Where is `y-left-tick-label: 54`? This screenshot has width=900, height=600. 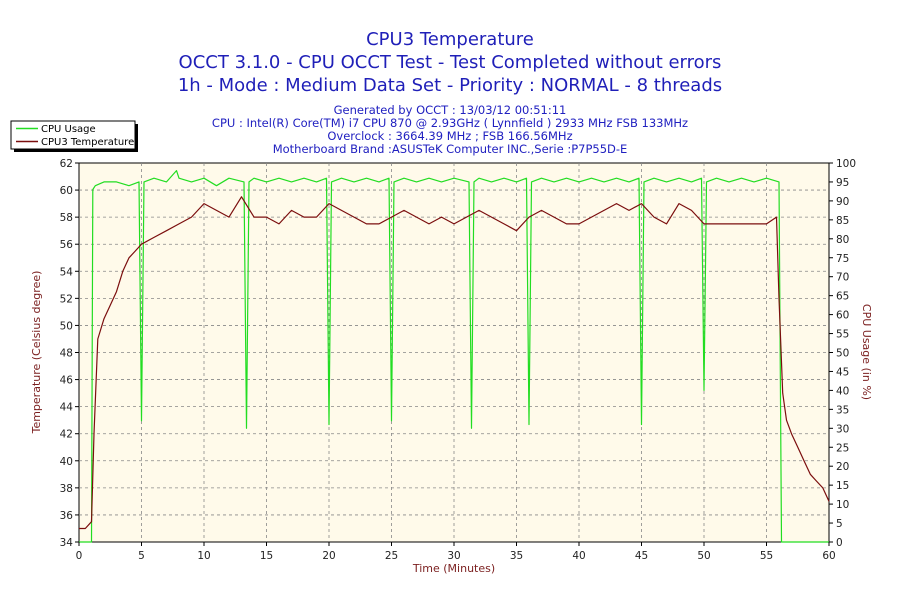
y-left-tick-label: 54 is located at coordinates (67, 272).